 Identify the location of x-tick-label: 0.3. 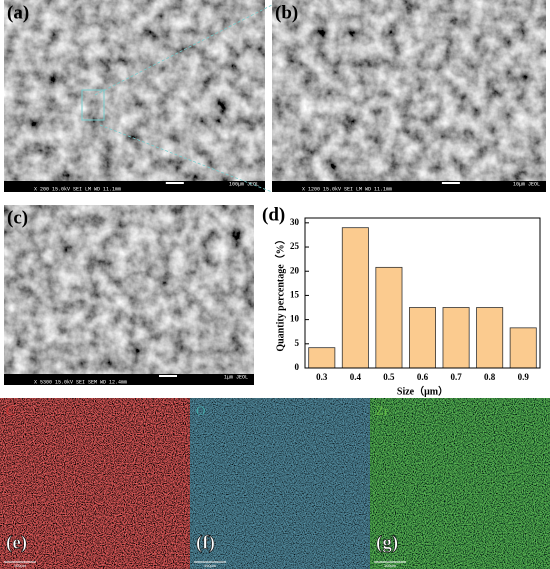
(322, 377).